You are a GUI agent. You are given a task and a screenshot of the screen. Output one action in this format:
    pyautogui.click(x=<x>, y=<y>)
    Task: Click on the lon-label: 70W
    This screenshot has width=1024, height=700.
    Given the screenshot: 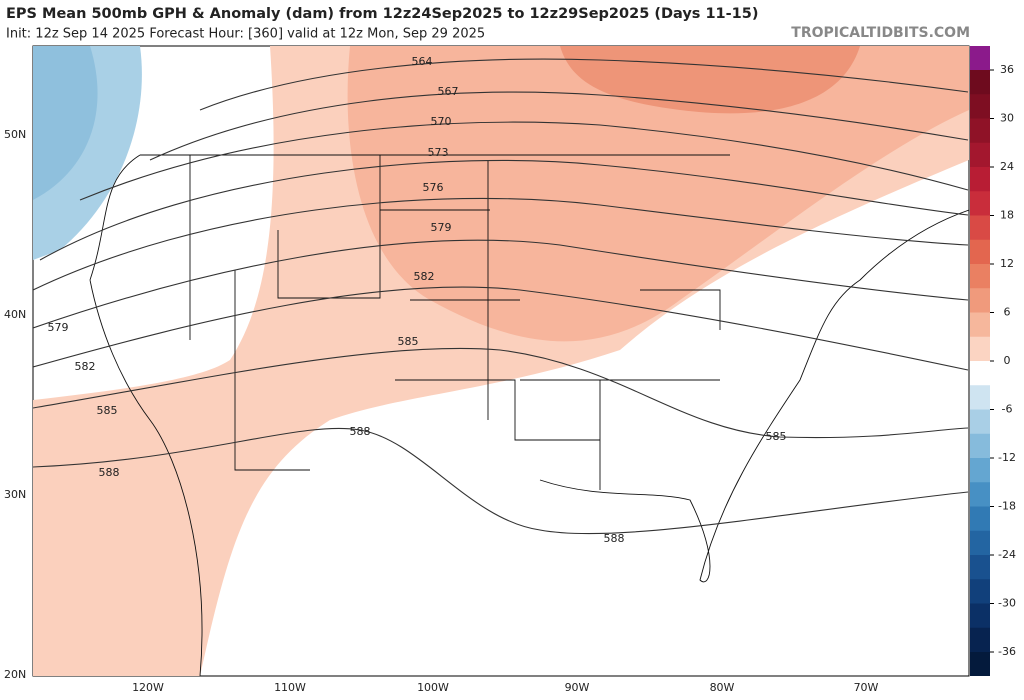 What is the action you would take?
    pyautogui.click(x=866, y=687)
    